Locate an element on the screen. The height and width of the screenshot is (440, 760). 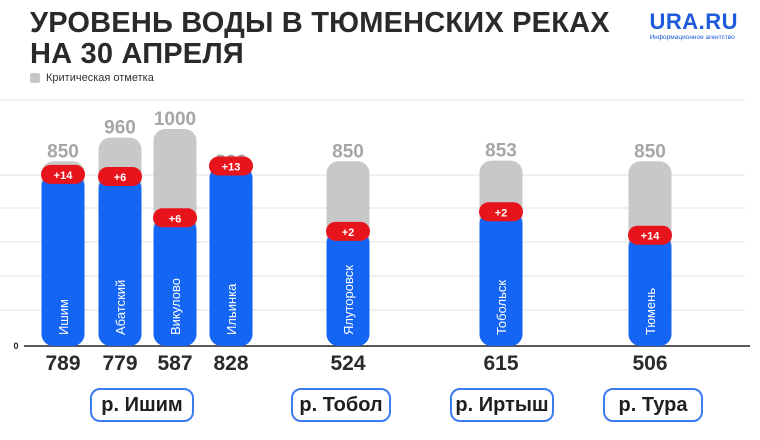
legend: Критическая отметка is located at coordinates (92, 78).